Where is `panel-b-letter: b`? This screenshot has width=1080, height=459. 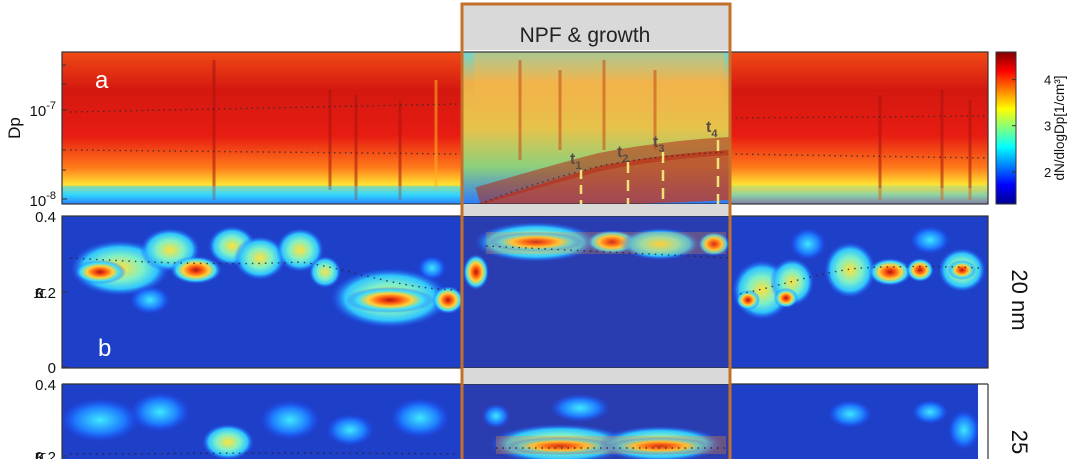 panel-b-letter: b is located at coordinates (104, 348).